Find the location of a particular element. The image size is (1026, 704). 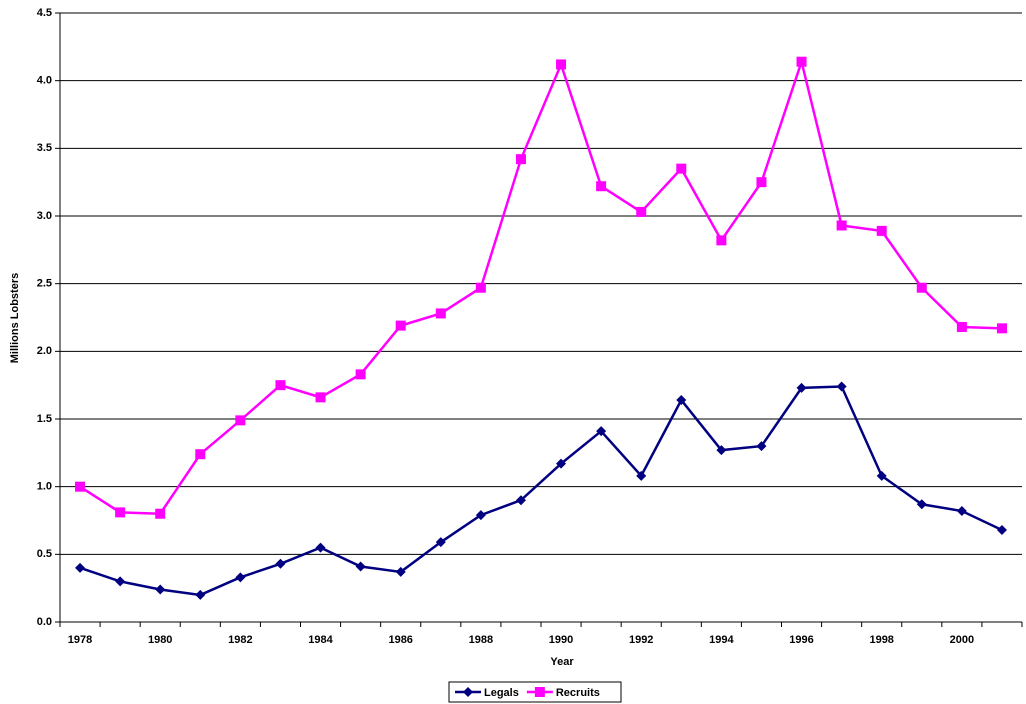

x-tick-label: 2000 is located at coordinates (962, 640).